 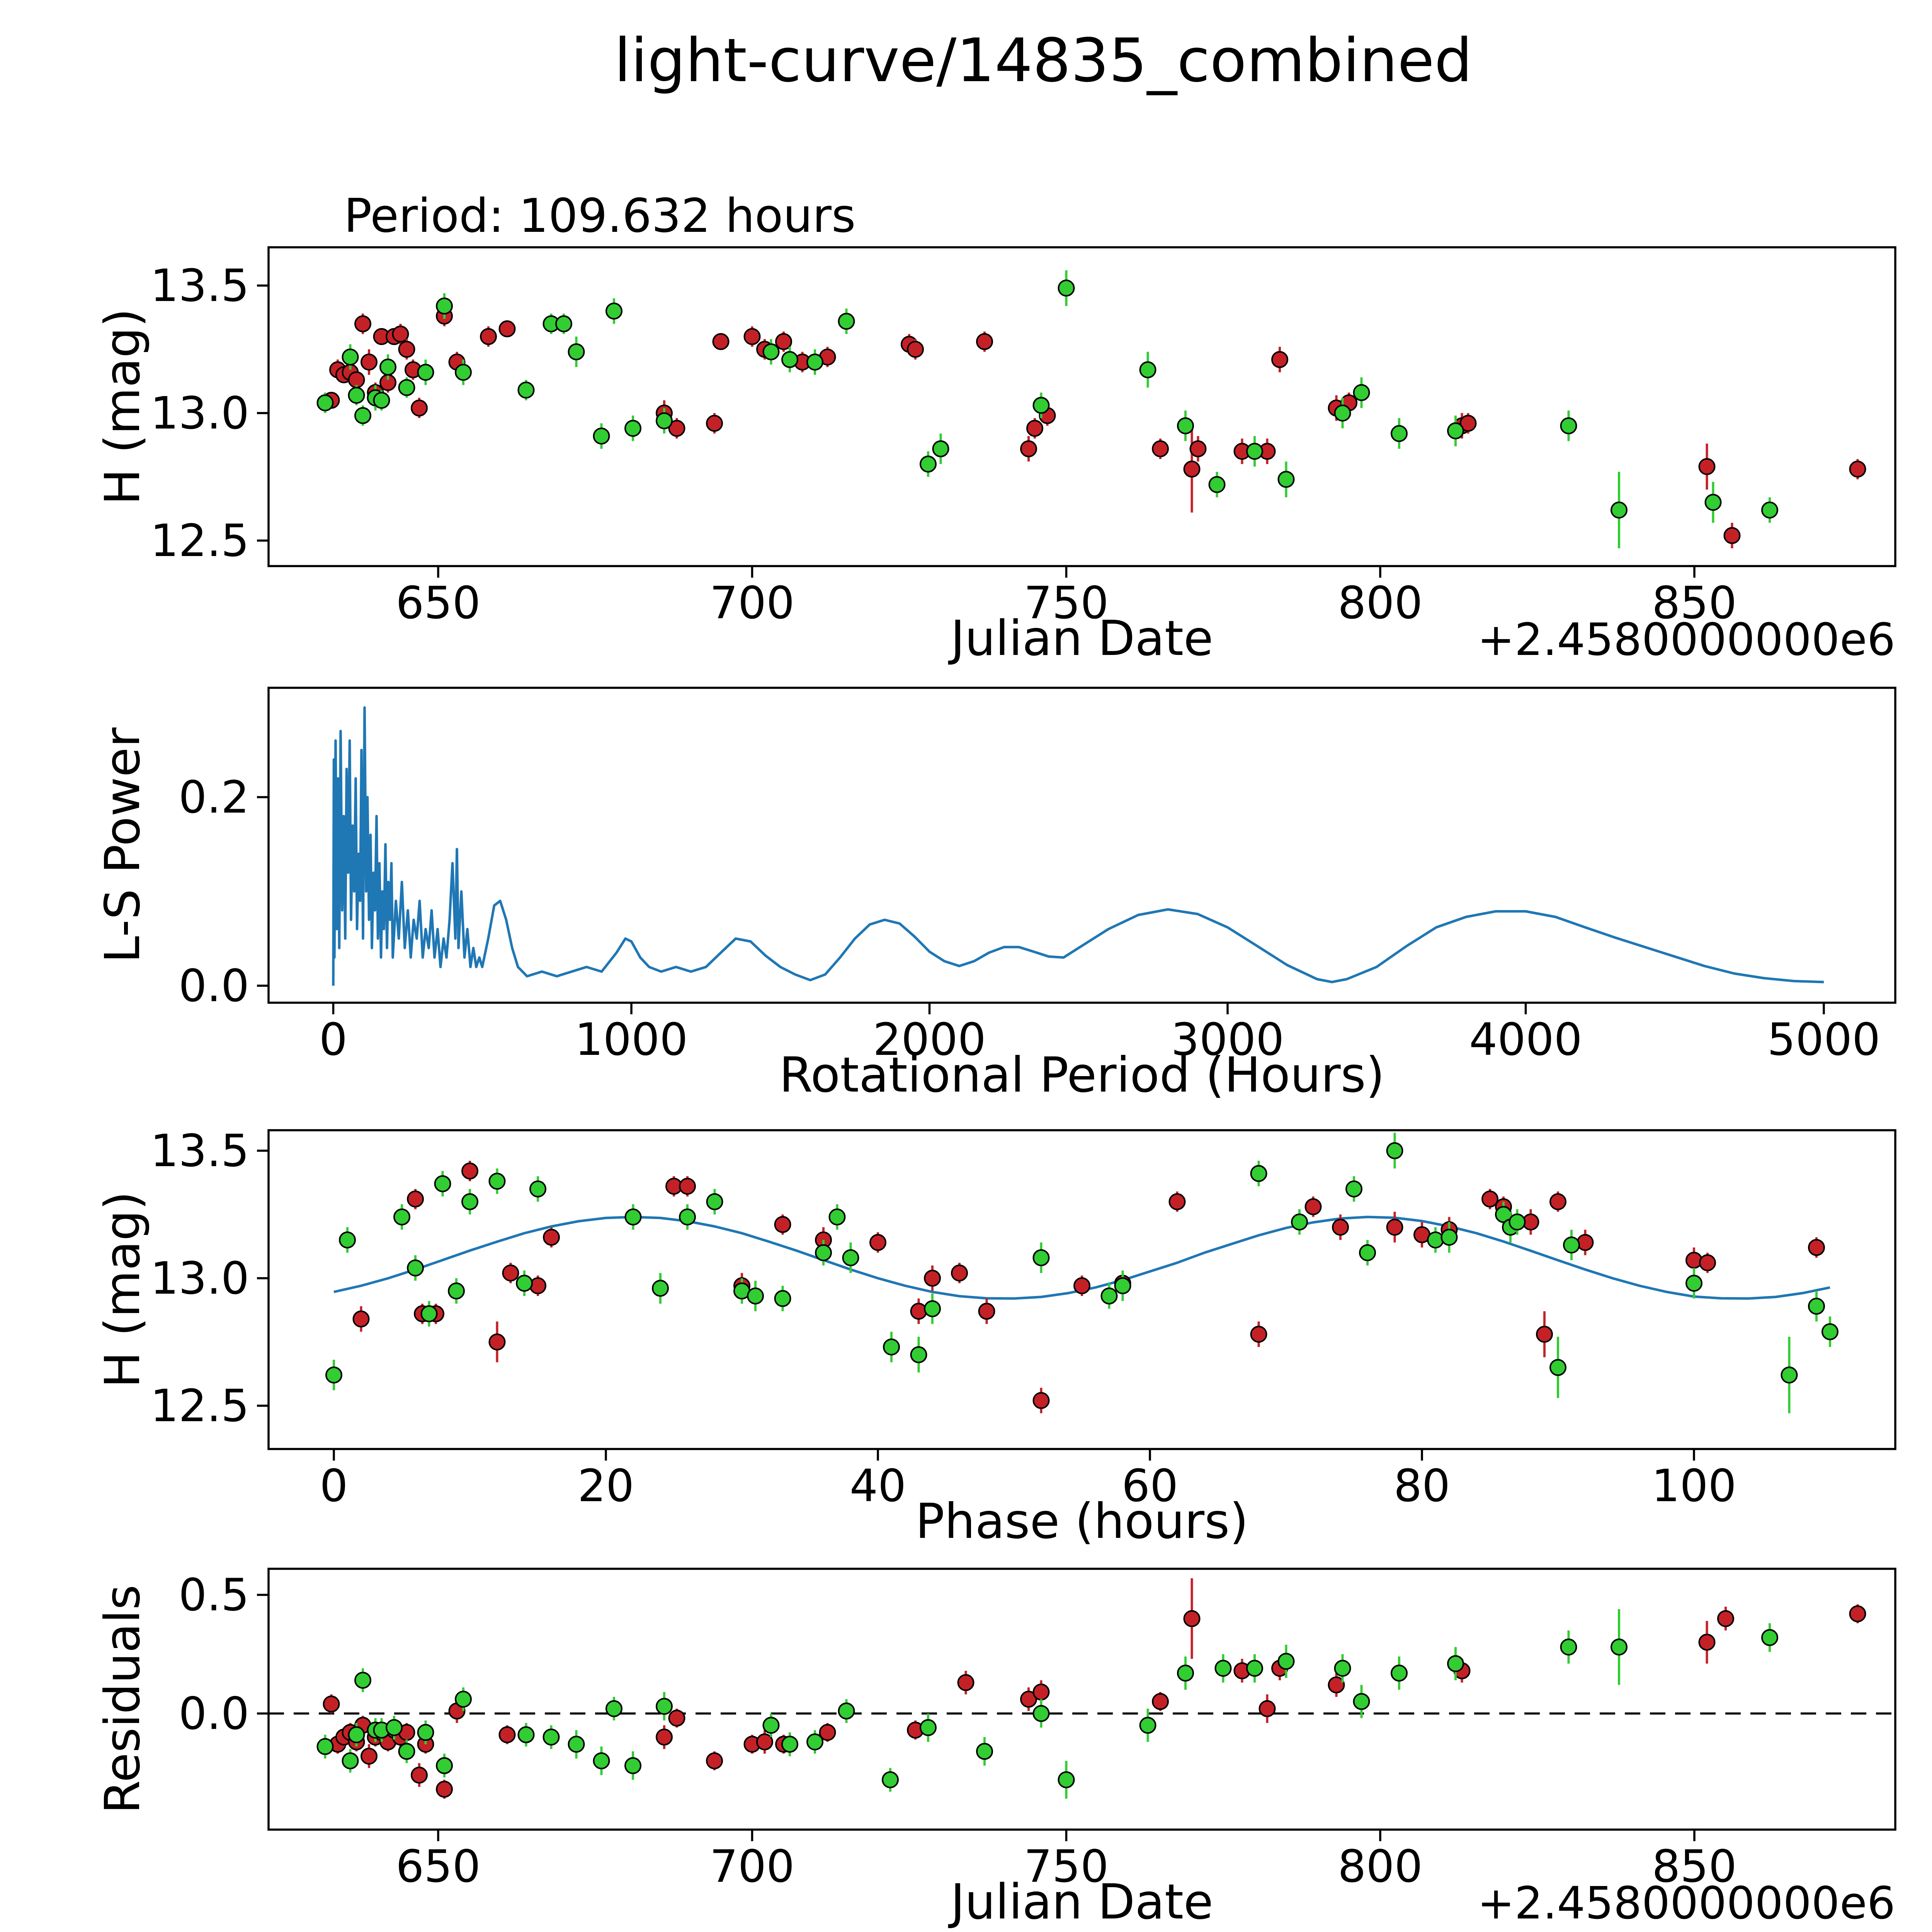 I want to click on ylabel-h-mag-top: H (mag), so click(x=123, y=407).